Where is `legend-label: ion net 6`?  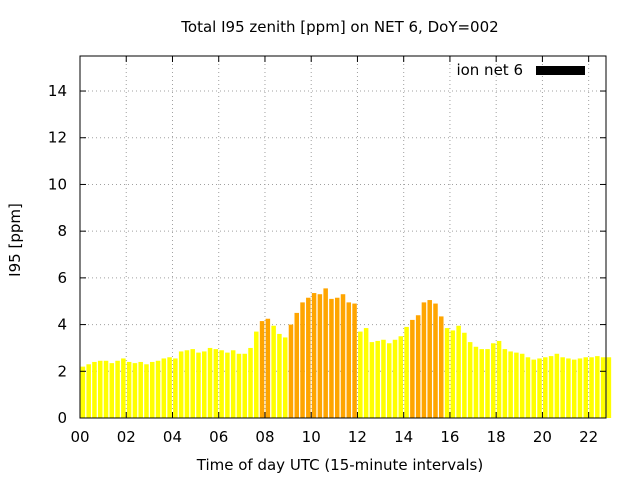 legend-label: ion net 6 is located at coordinates (489, 70).